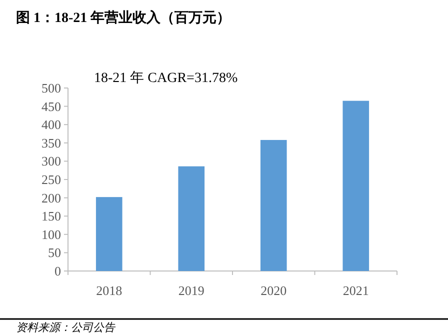 The image size is (448, 333). Describe the element at coordinates (109, 290) in the screenshot. I see `xtick: 2018` at that location.